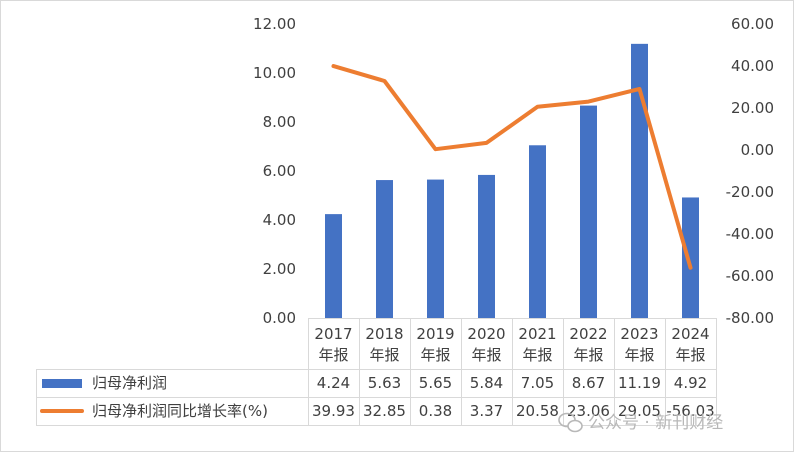 The width and height of the screenshot is (794, 452). Describe the element at coordinates (279, 220) in the screenshot. I see `y-left-tick-label: 4.00` at that location.